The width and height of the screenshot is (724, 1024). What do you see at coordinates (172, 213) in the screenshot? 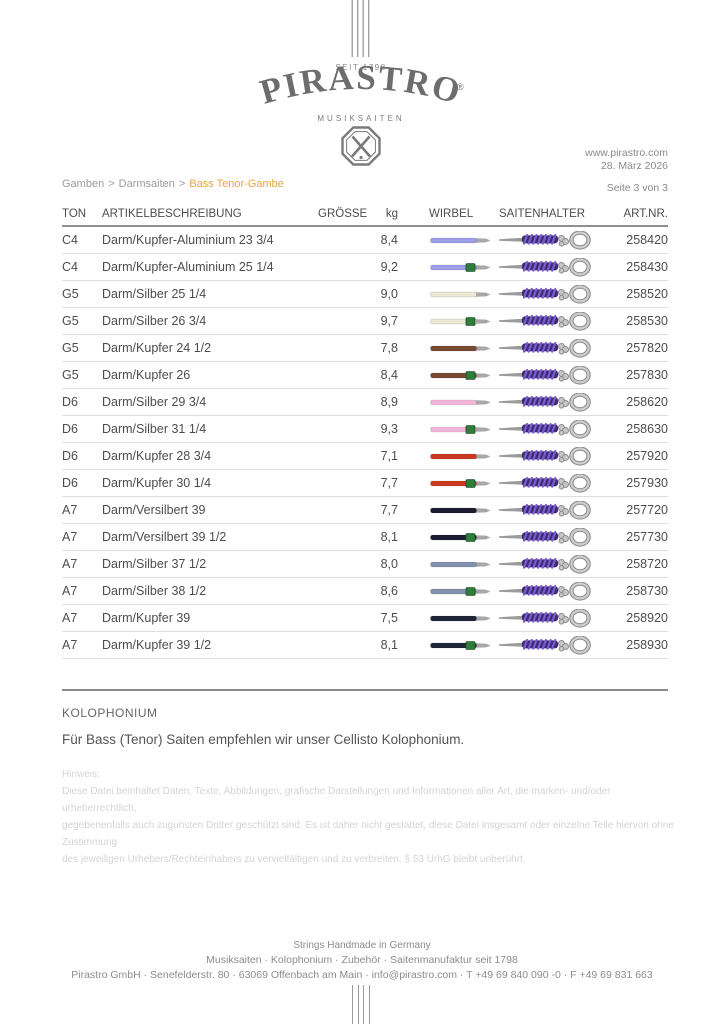
I see `header-artikelbeschreibung: ARTIKELBESCHREIBUNG` at bounding box center [172, 213].